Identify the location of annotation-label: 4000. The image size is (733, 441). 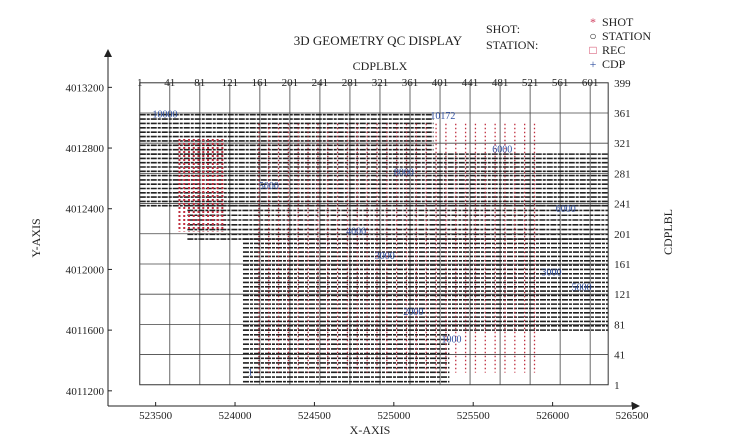
(356, 232).